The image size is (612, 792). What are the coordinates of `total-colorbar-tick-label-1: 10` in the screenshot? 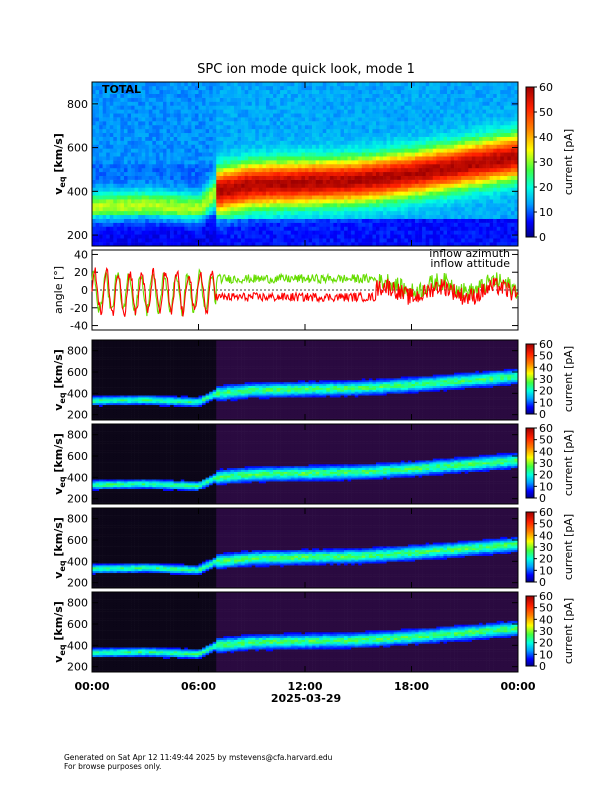 It's located at (546, 212).